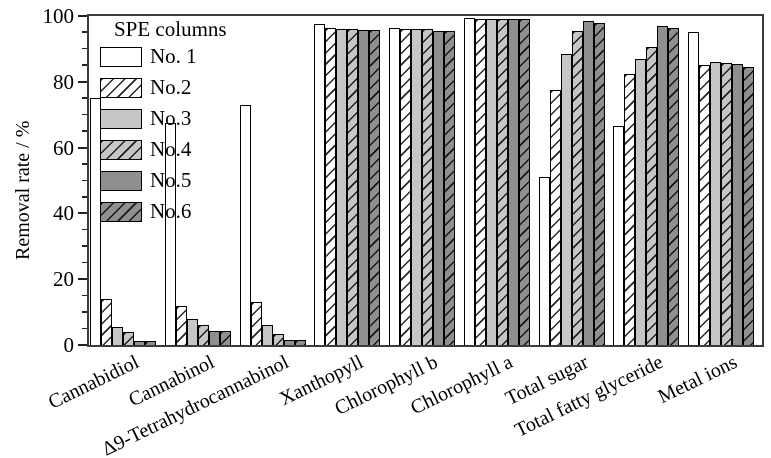  Describe the element at coordinates (69, 345) in the screenshot. I see `y-tick-label: 0` at that location.